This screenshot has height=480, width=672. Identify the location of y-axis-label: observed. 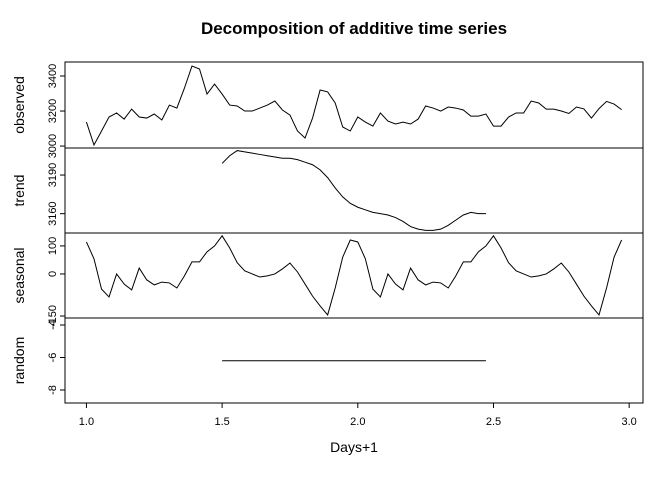
(19, 105).